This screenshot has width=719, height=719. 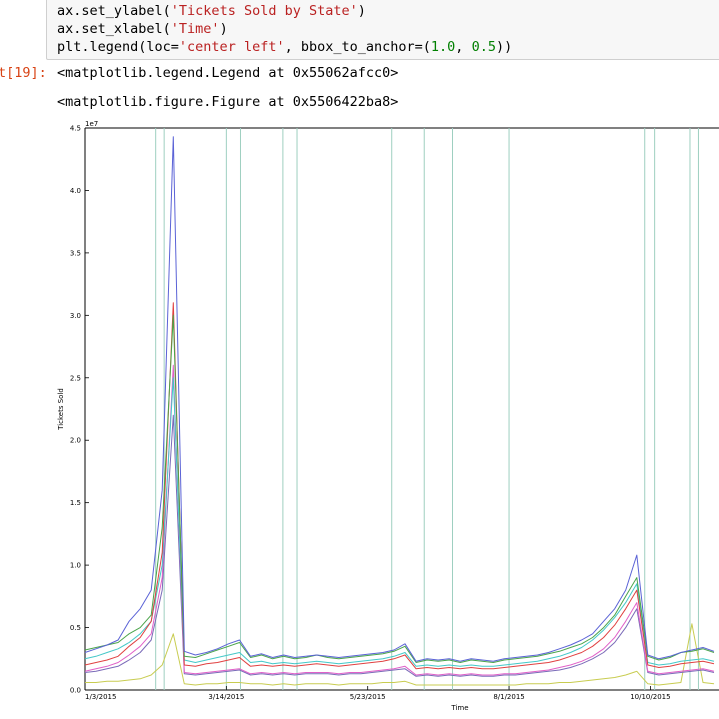 I want to click on x-tick-label: 3/14/2015, so click(x=226, y=697).